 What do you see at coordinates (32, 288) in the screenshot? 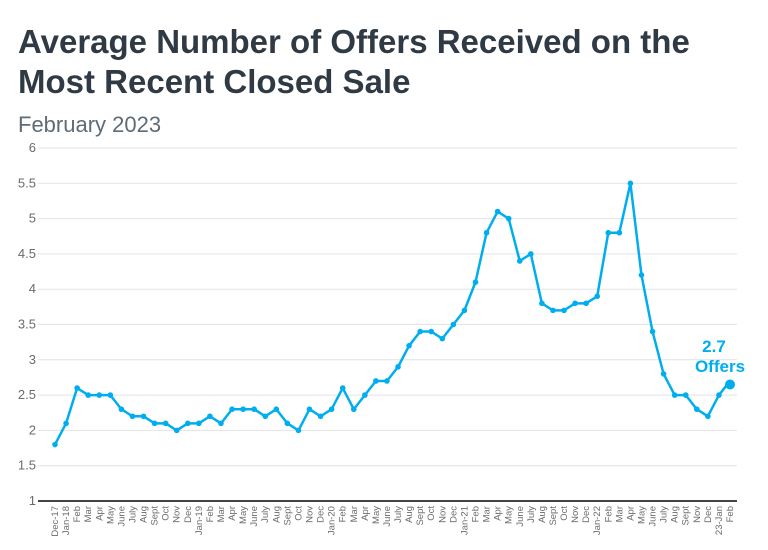
I see `y-tick-label: 4` at bounding box center [32, 288].